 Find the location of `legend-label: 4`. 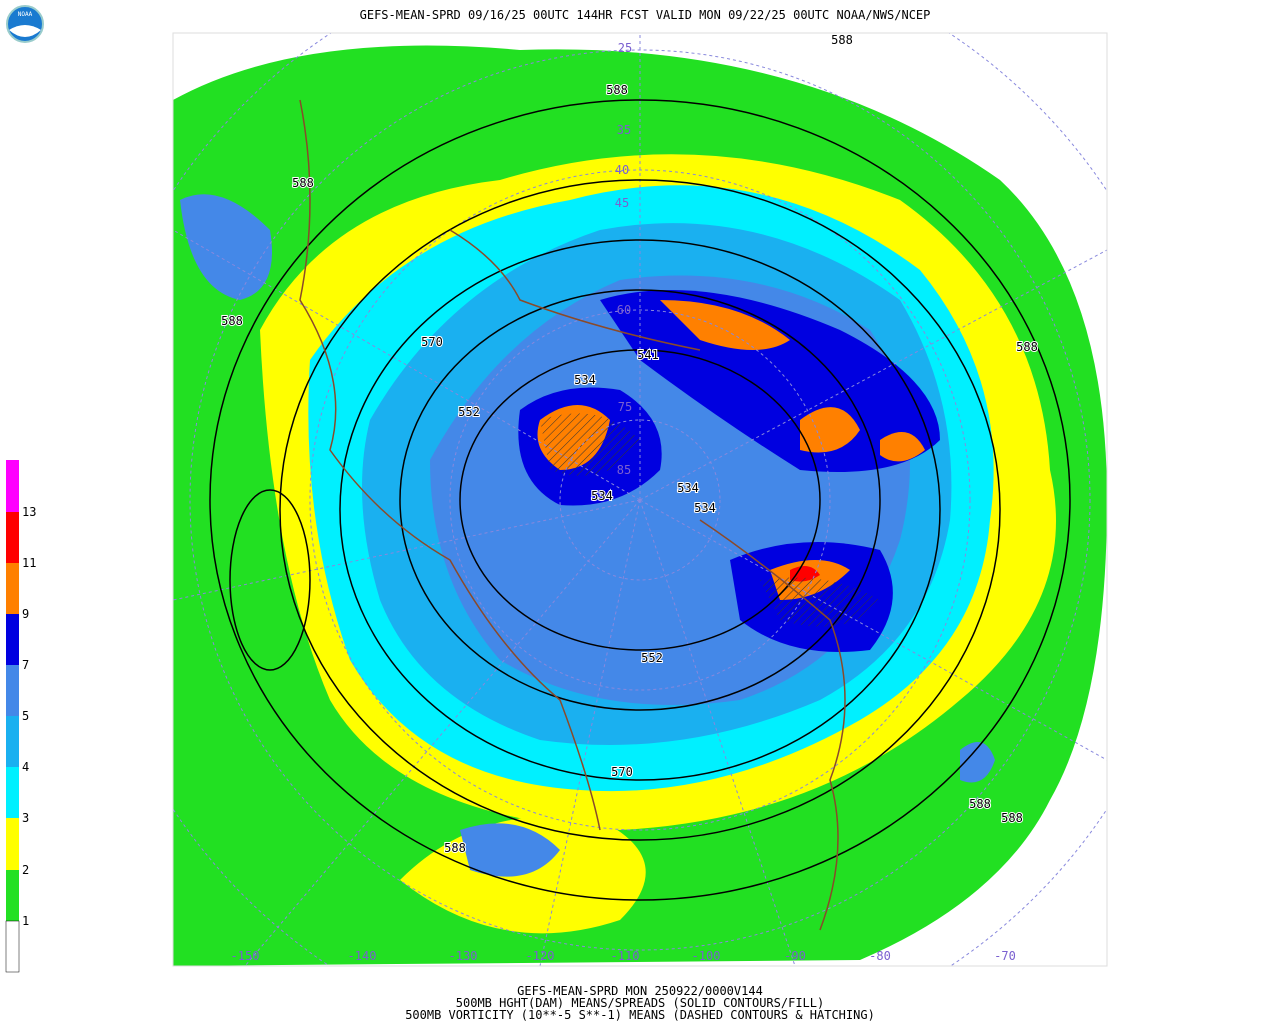

legend-label: 4 is located at coordinates (25, 767).